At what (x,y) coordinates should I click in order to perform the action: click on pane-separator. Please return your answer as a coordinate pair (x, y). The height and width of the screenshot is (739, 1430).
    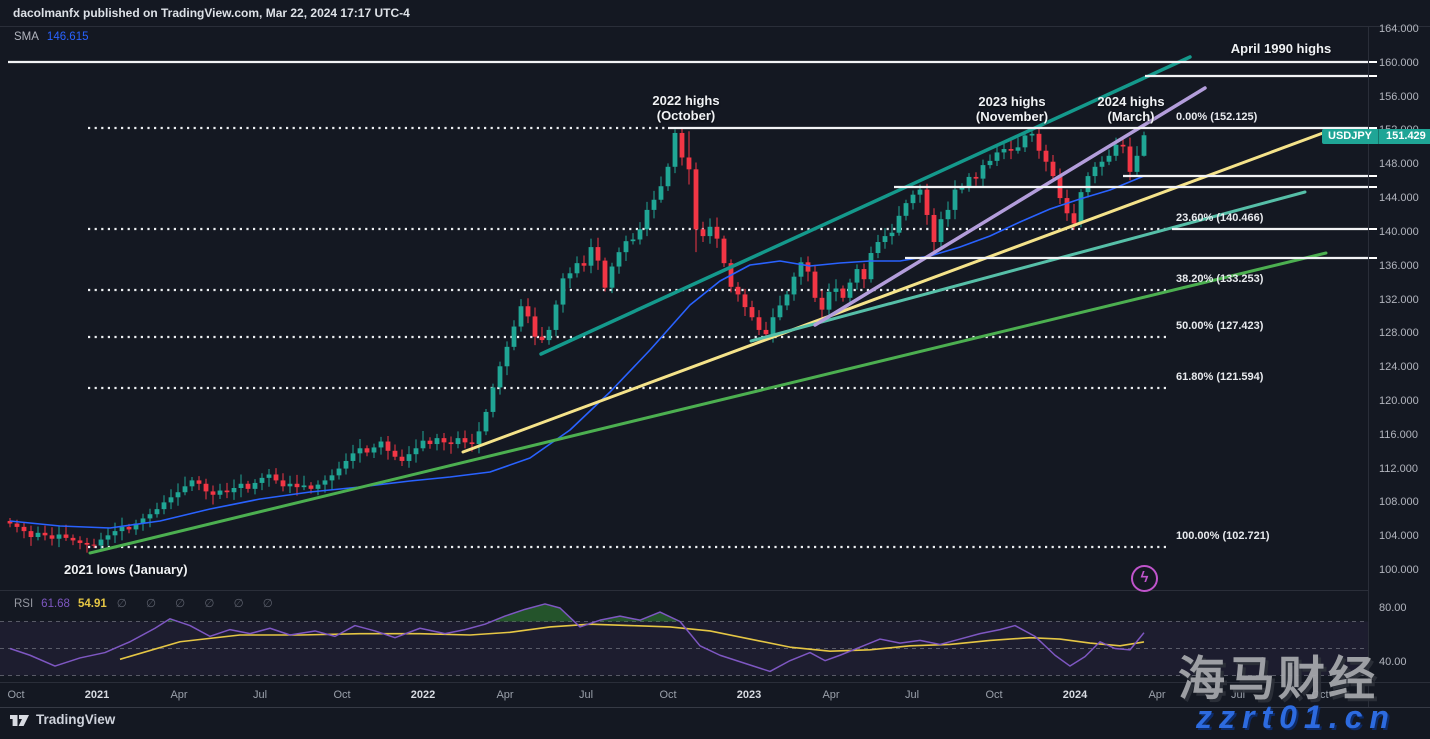
    Looking at the image, I should click on (684, 590).